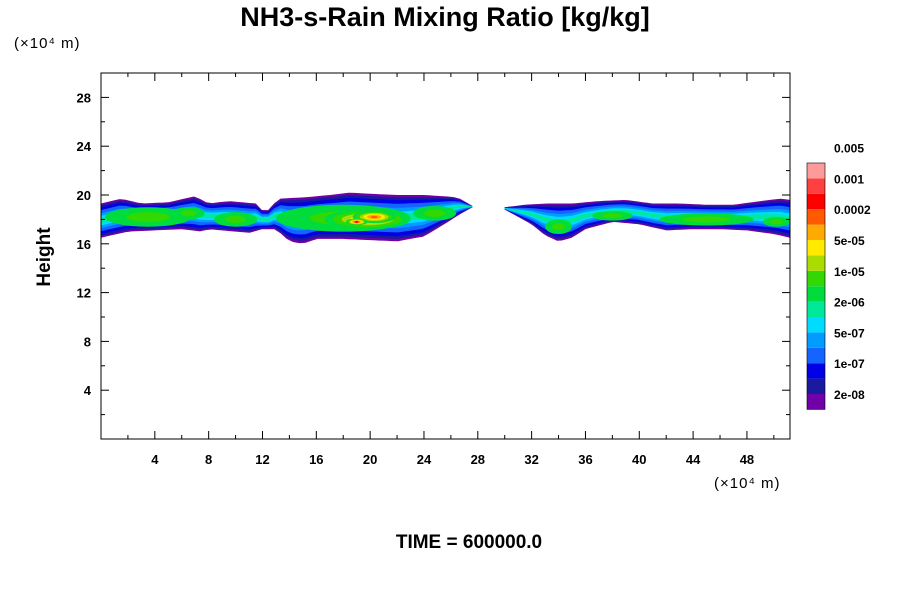  Describe the element at coordinates (84, 195) in the screenshot. I see `y-tick-label: 20` at that location.